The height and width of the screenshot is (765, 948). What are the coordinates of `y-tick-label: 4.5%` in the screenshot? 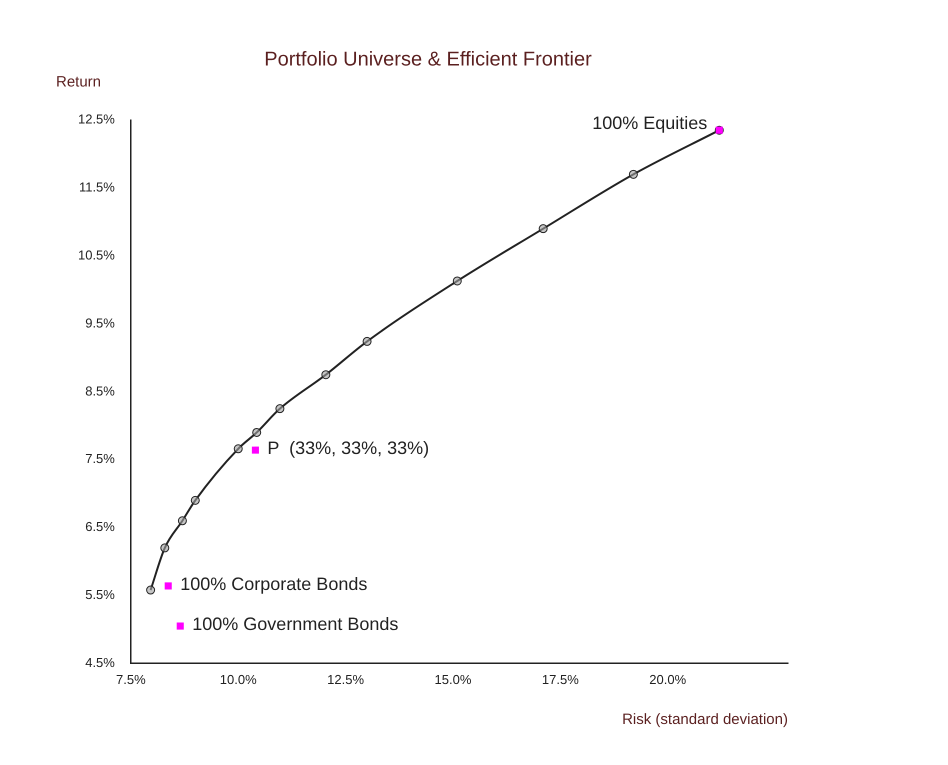 It's located at (100, 662).